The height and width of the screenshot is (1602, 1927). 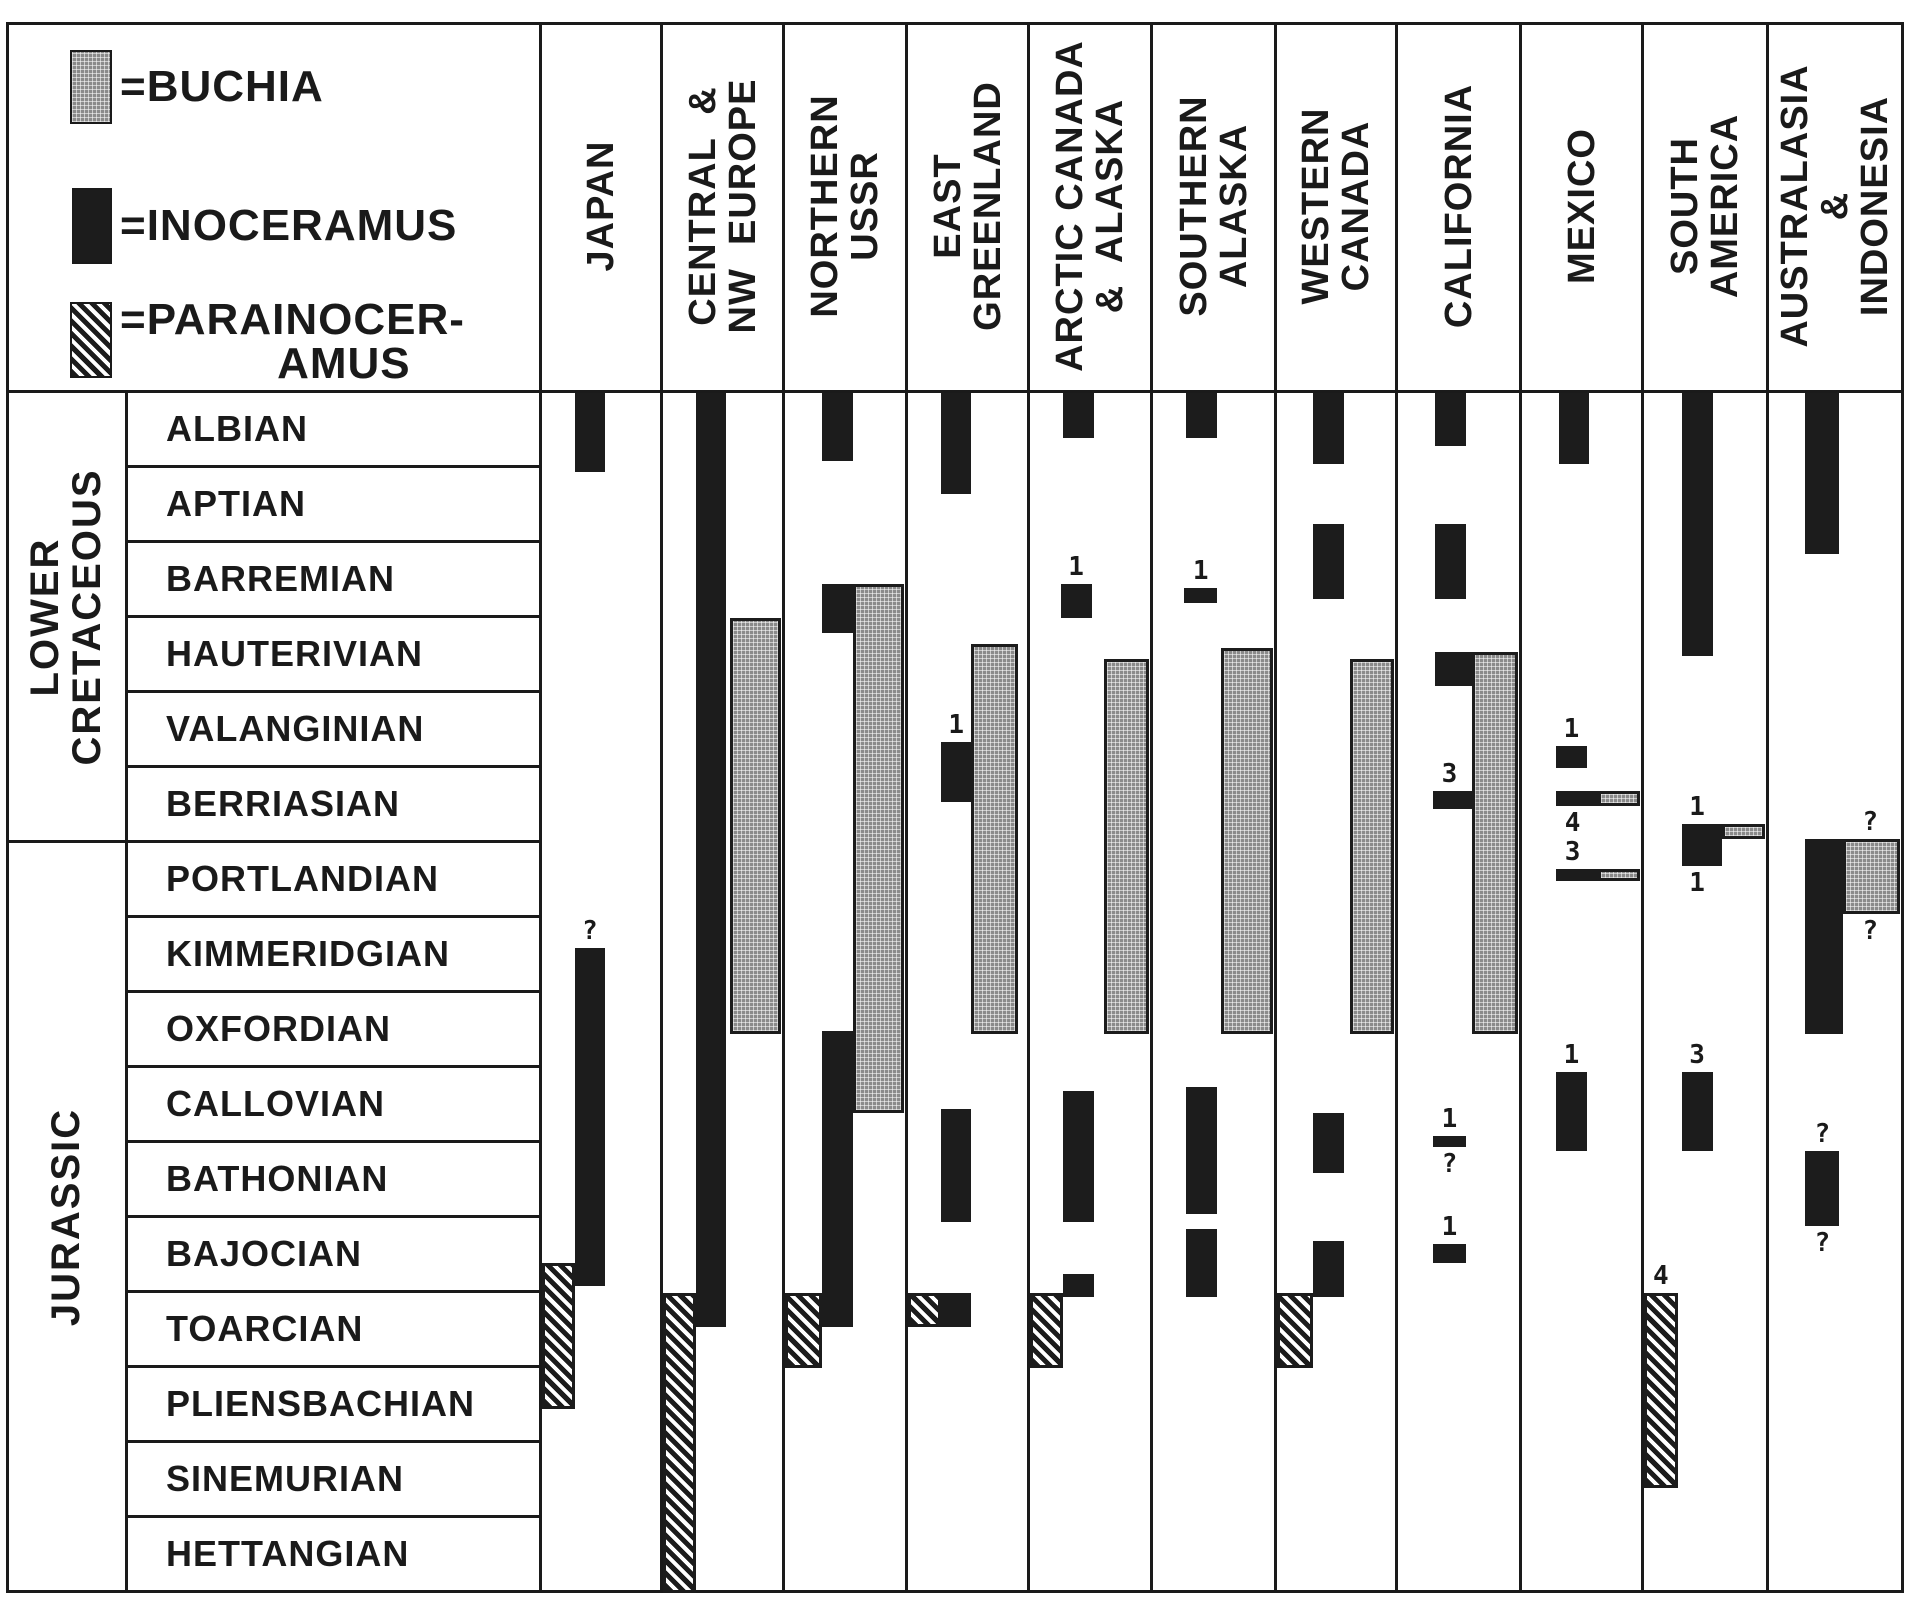 What do you see at coordinates (335, 505) in the screenshot?
I see `stage-aptian: APTIAN` at bounding box center [335, 505].